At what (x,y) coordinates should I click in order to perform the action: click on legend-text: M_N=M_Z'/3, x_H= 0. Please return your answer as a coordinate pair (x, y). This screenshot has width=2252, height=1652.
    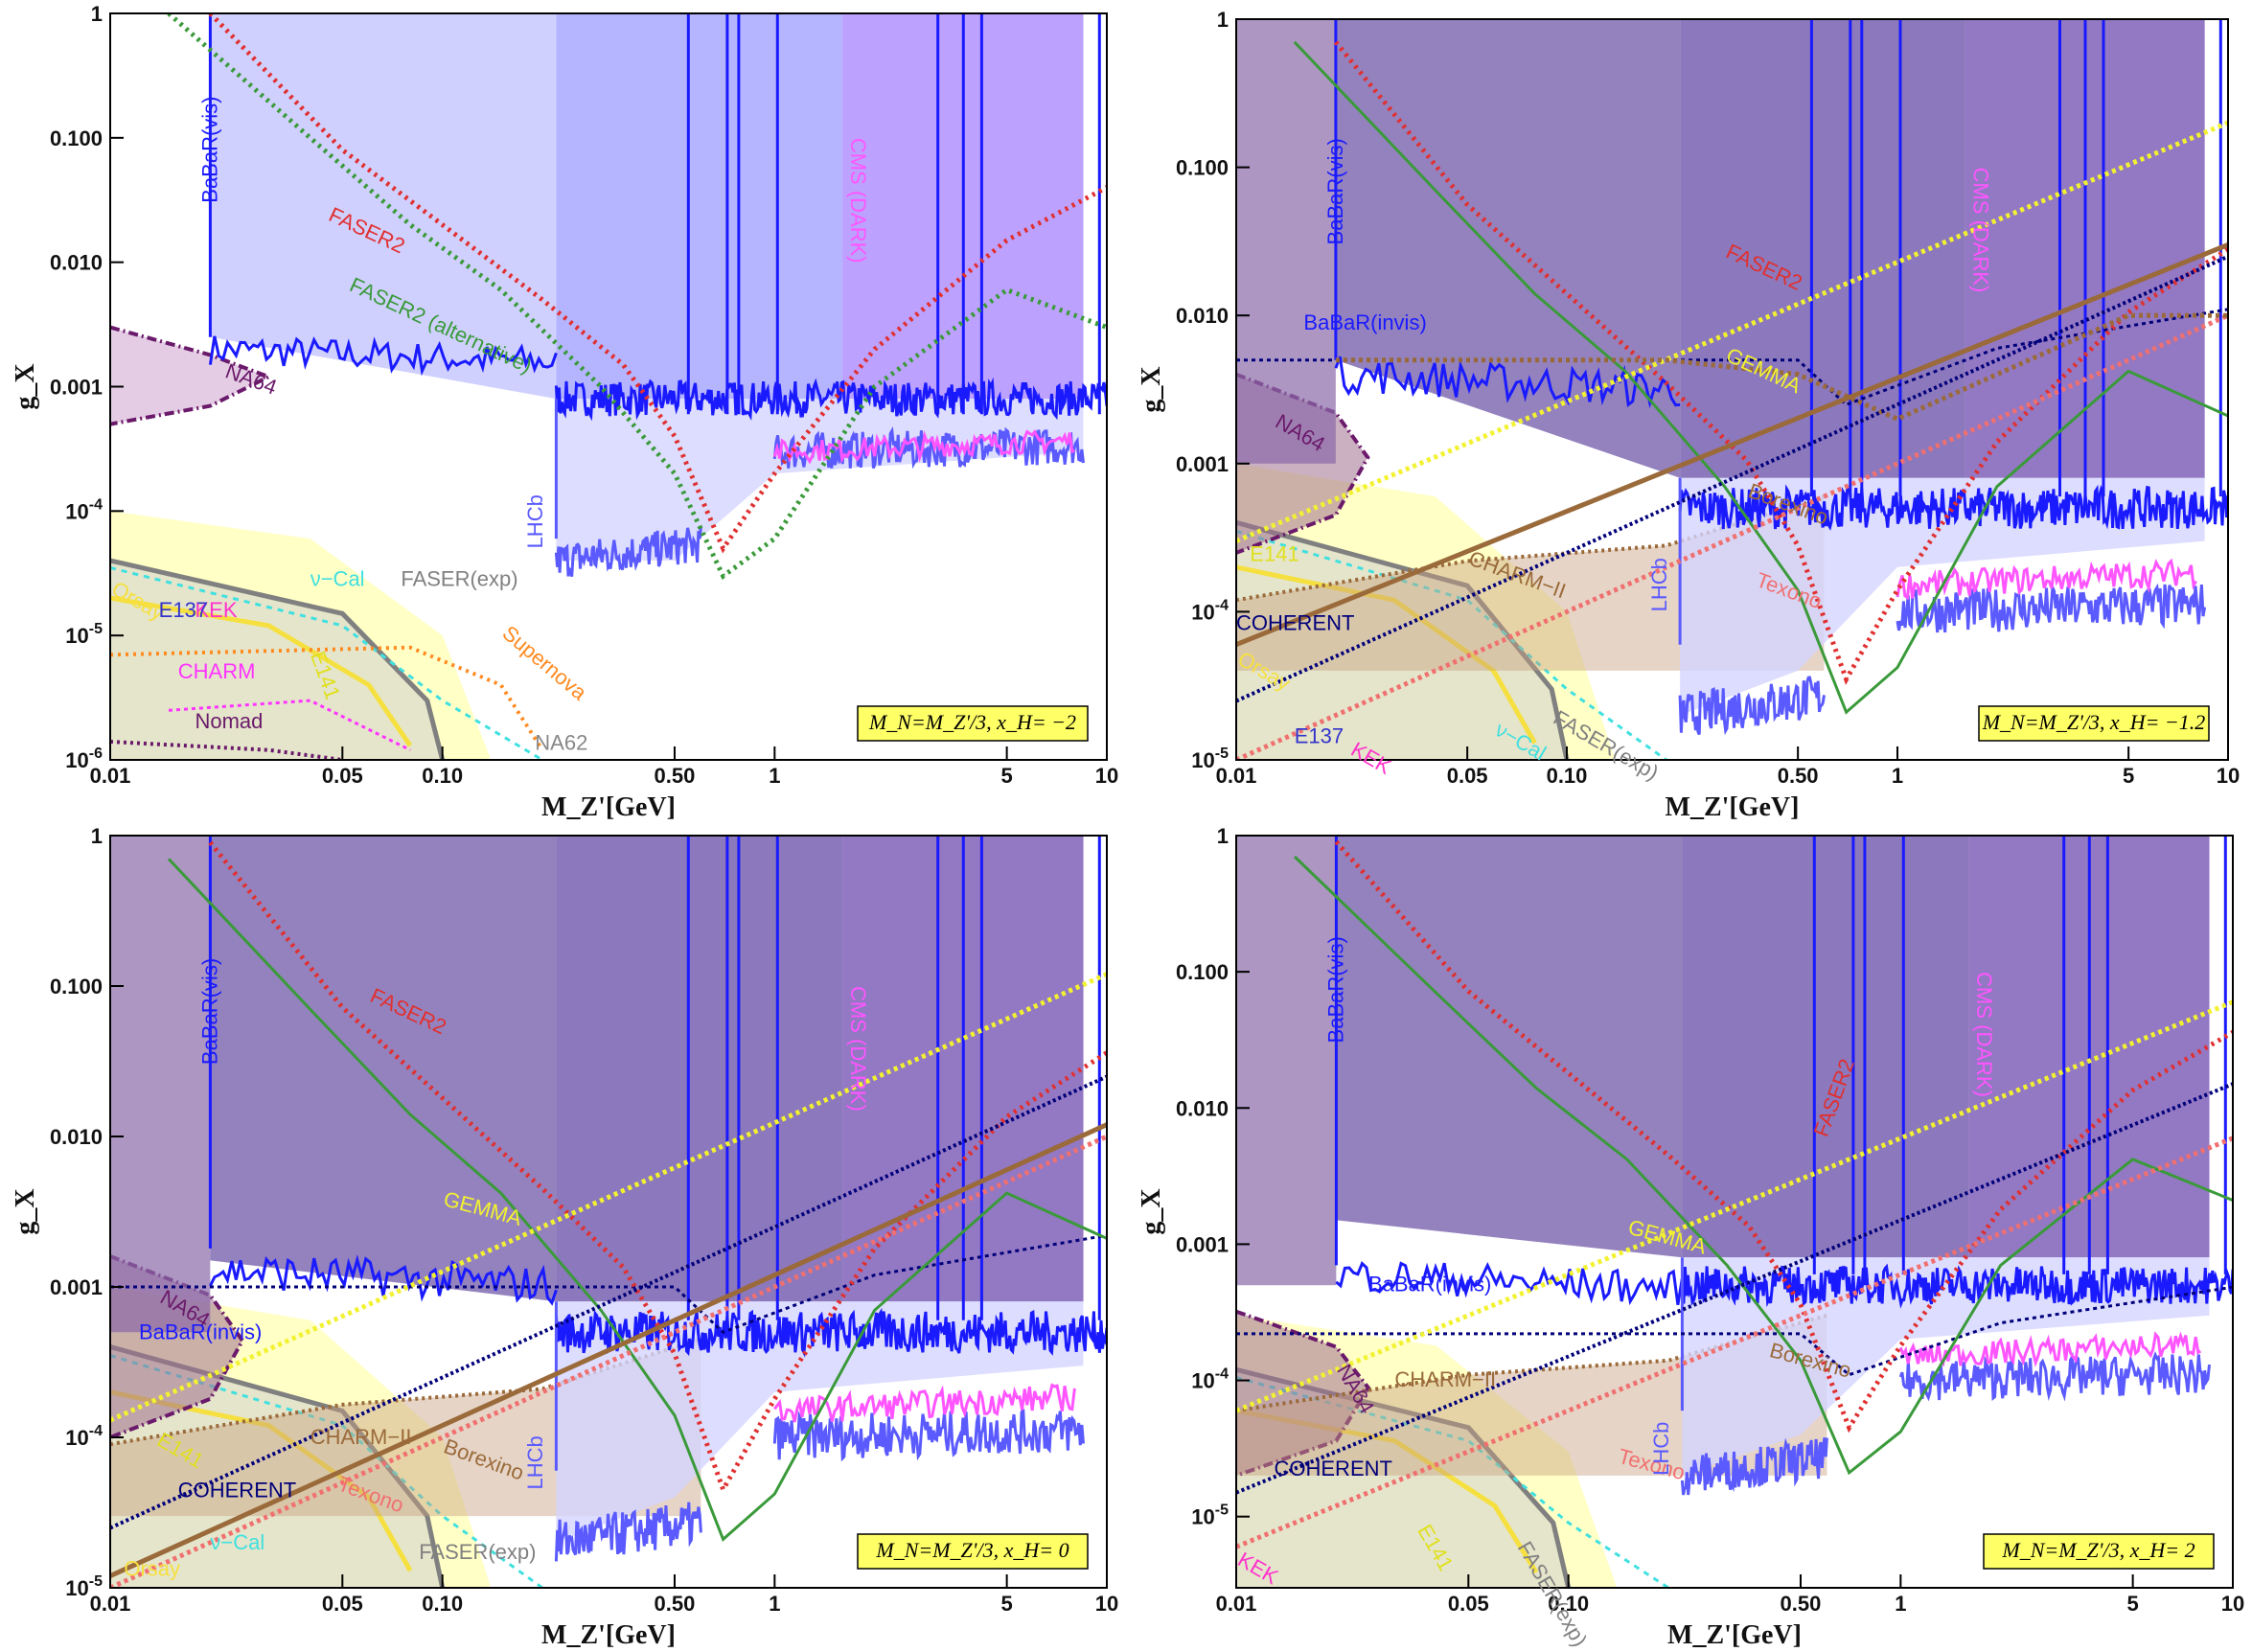
    Looking at the image, I should click on (972, 1550).